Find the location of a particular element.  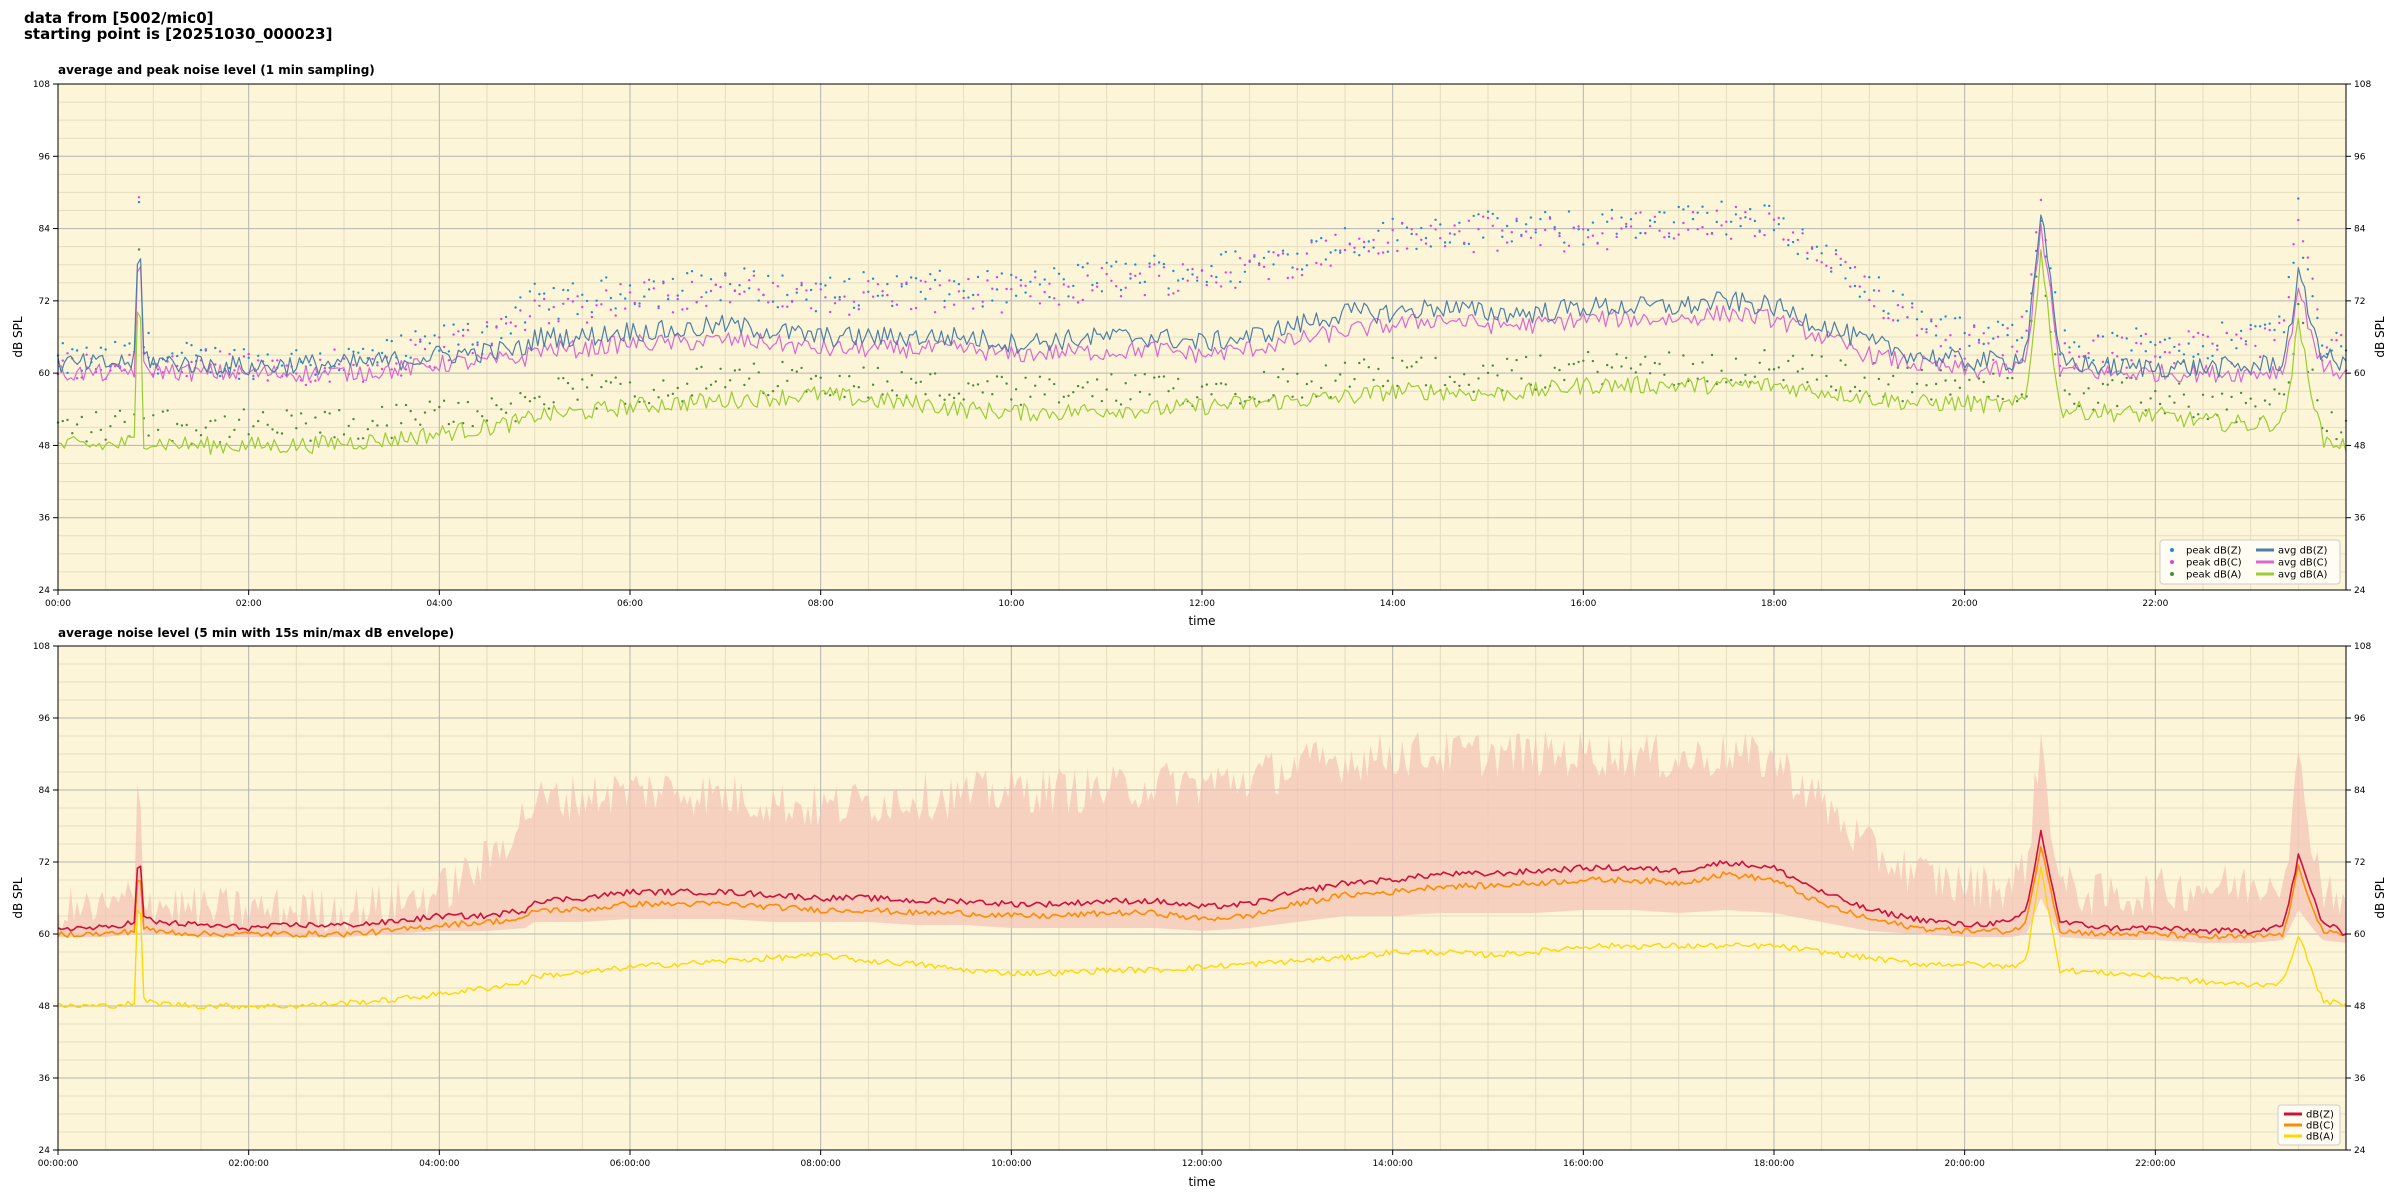

a-line is located at coordinates (1202, 938).